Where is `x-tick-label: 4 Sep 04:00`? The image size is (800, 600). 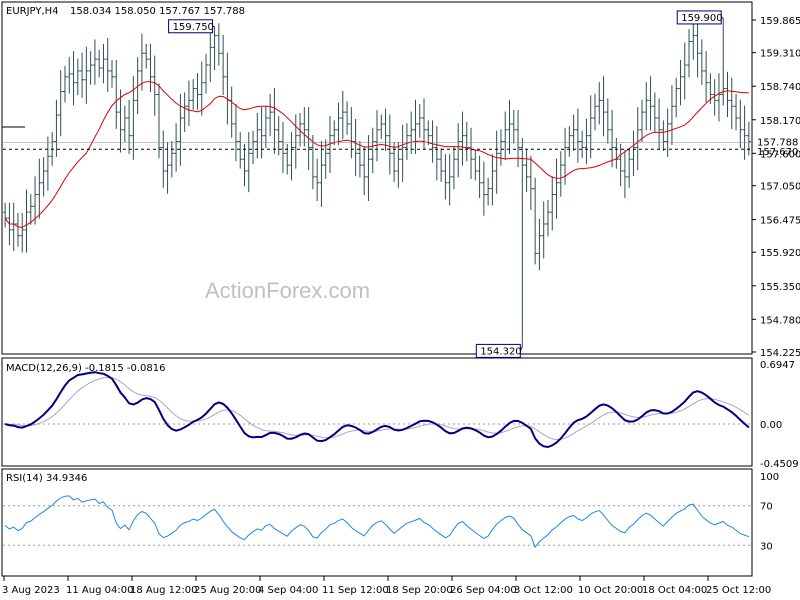
x-tick-label: 4 Sep 04:00 is located at coordinates (288, 590).